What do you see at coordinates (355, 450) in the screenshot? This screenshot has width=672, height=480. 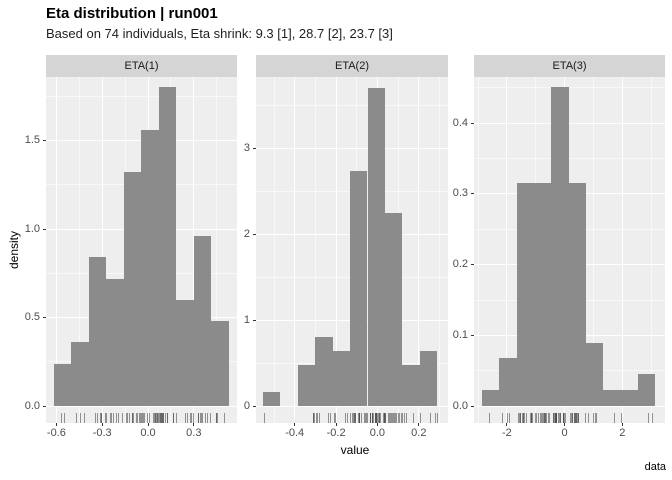 I see `x-axis-title: value` at bounding box center [355, 450].